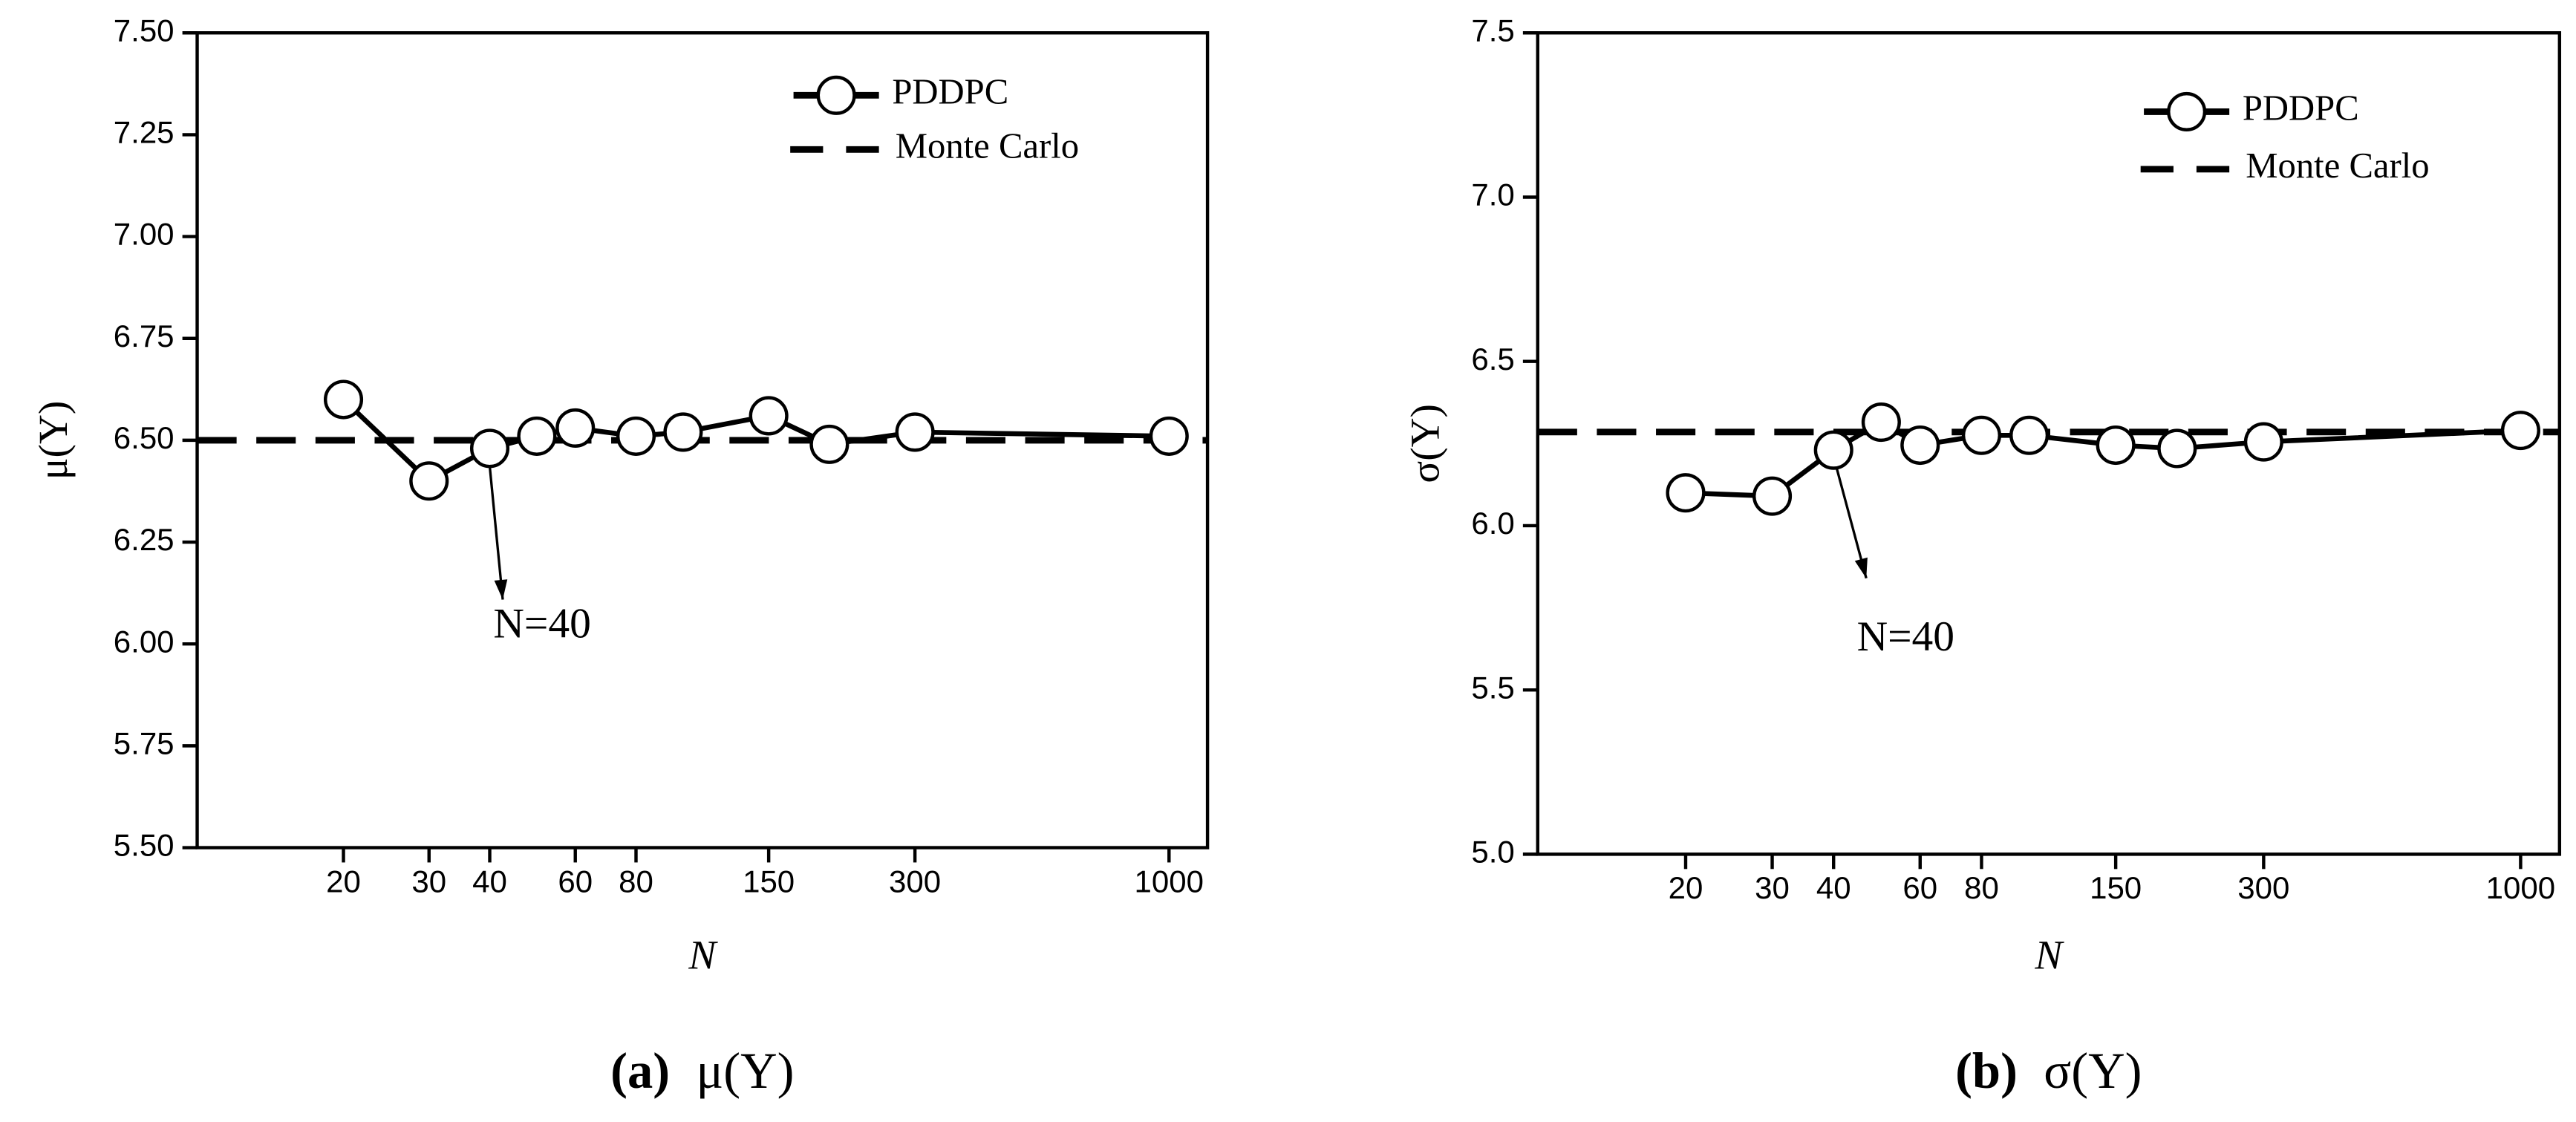  Describe the element at coordinates (144, 539) in the screenshot. I see `y-tick-label: 6.25` at that location.